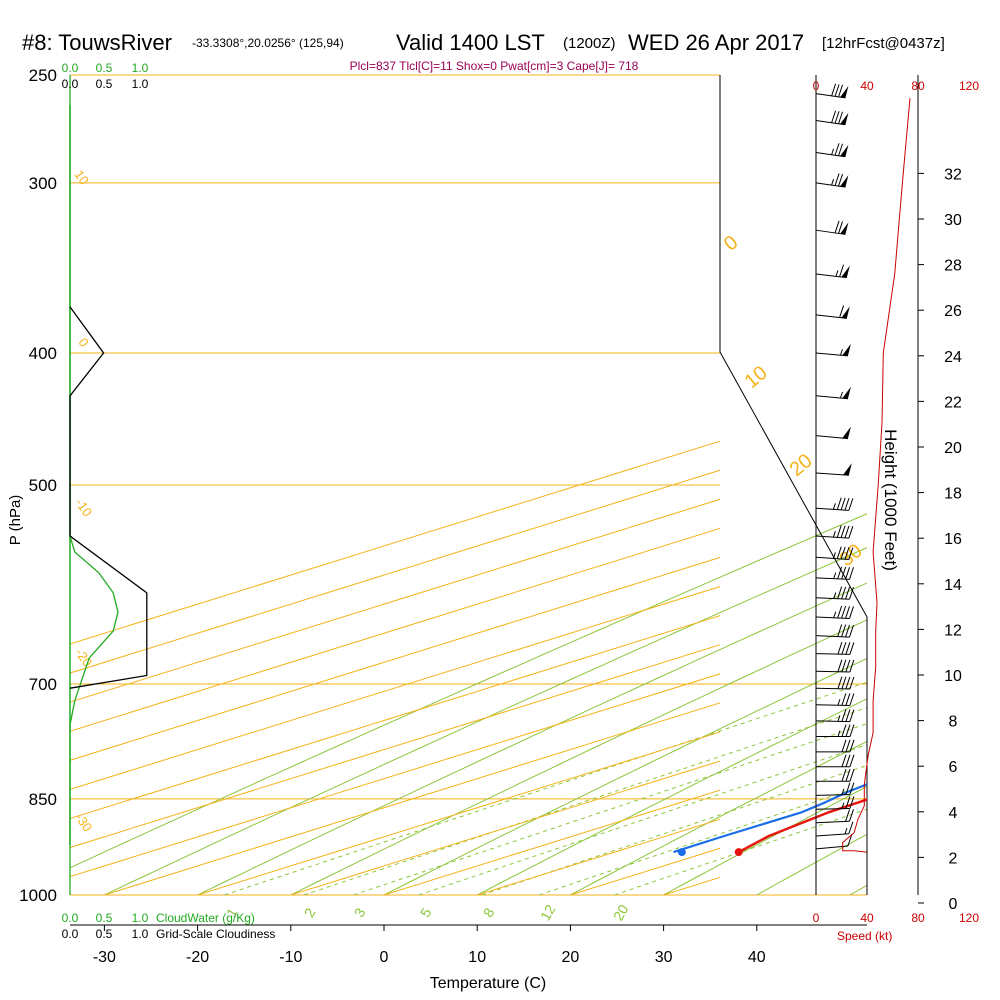  I want to click on pressure-tick-label: 850, so click(43, 799).